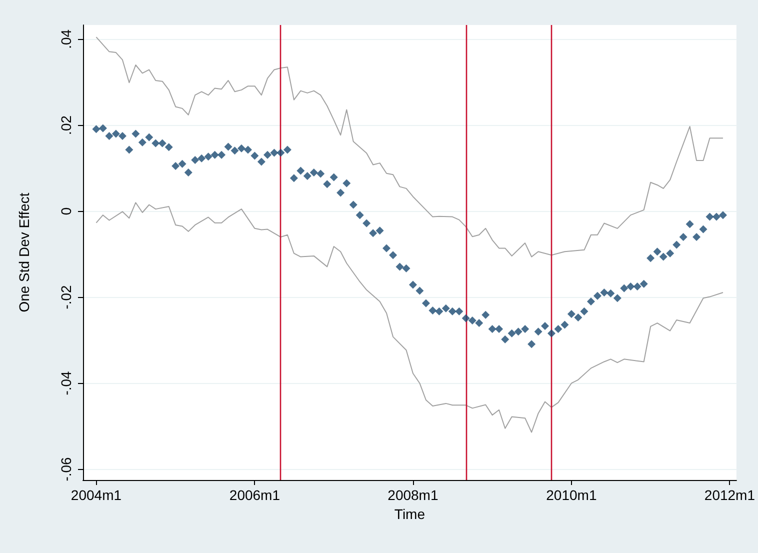 The image size is (758, 553). What do you see at coordinates (66, 39) in the screenshot?
I see `y-tick-label: .04` at bounding box center [66, 39].